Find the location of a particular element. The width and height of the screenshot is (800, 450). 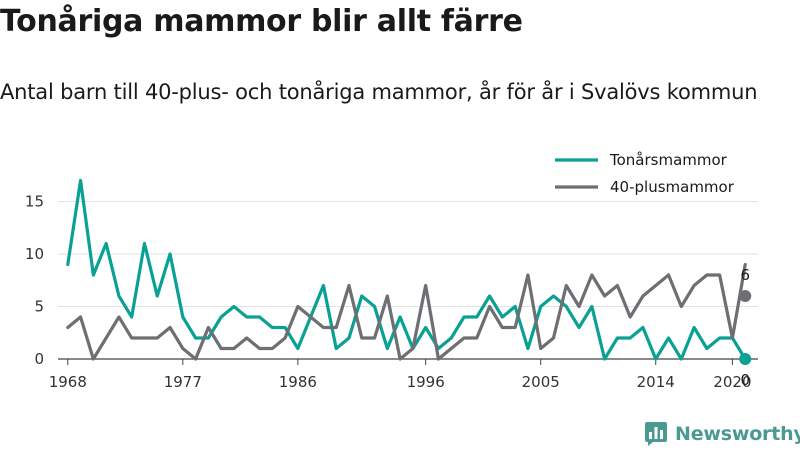

bar-chart-logo-icon is located at coordinates (656, 434).